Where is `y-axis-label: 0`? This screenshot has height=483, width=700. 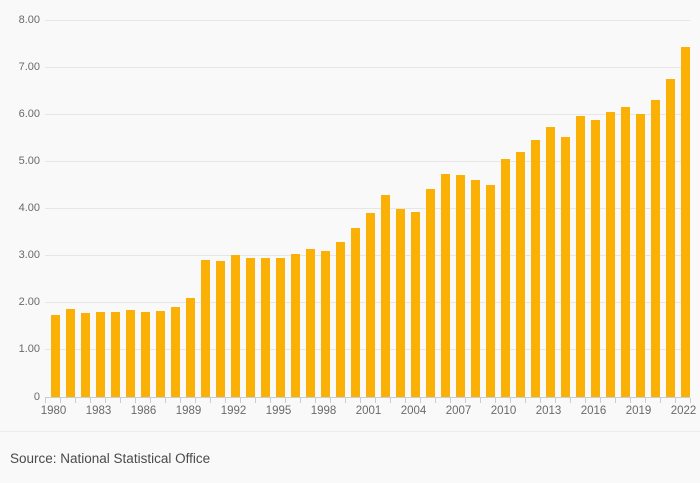
y-axis-label: 0 is located at coordinates (36, 396).